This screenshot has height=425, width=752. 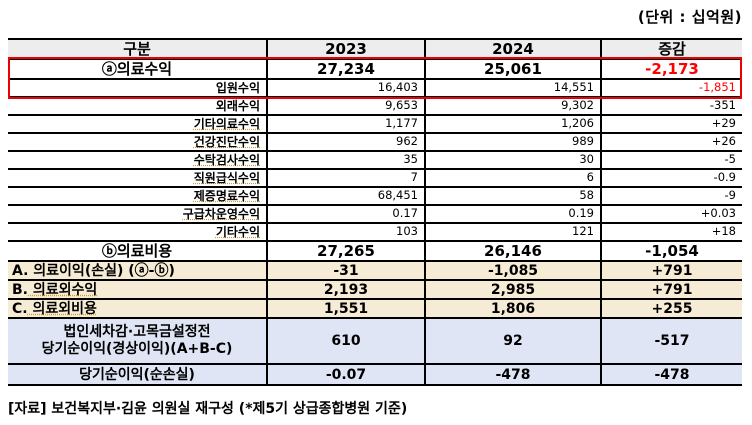 What do you see at coordinates (237, 232) in the screenshot?
I see `row-label-text: 기타수익` at bounding box center [237, 232].